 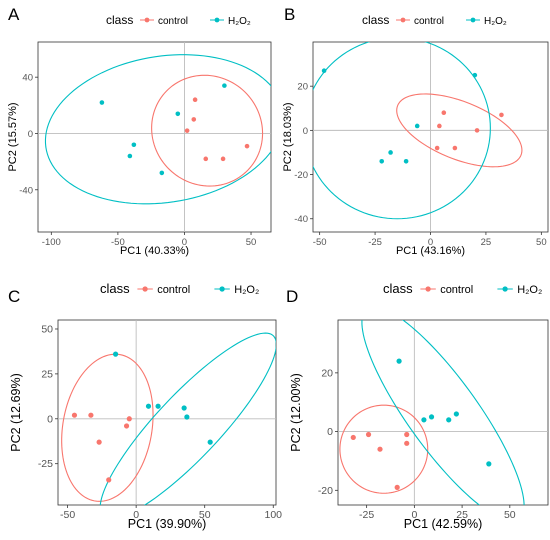 I want to click on x-tick-label-C-0: -50, so click(x=67, y=515).